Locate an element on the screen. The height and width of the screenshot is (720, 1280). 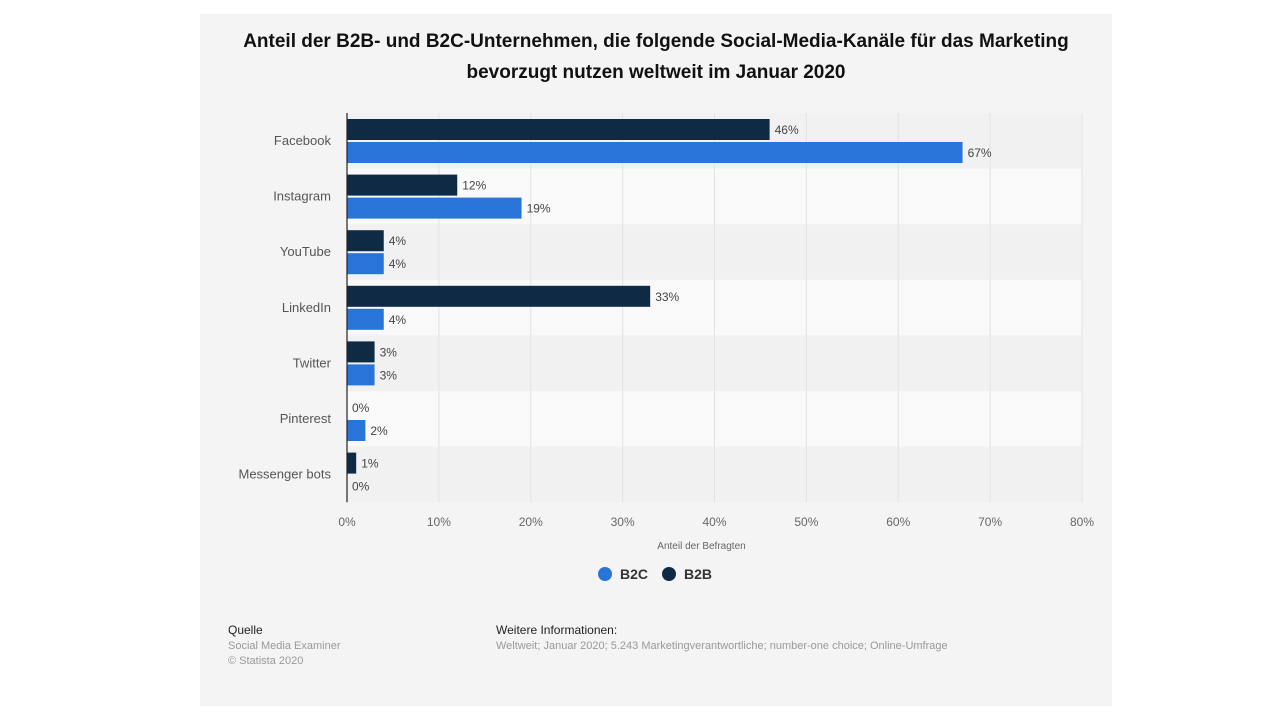
data-label: 33% is located at coordinates (667, 297).